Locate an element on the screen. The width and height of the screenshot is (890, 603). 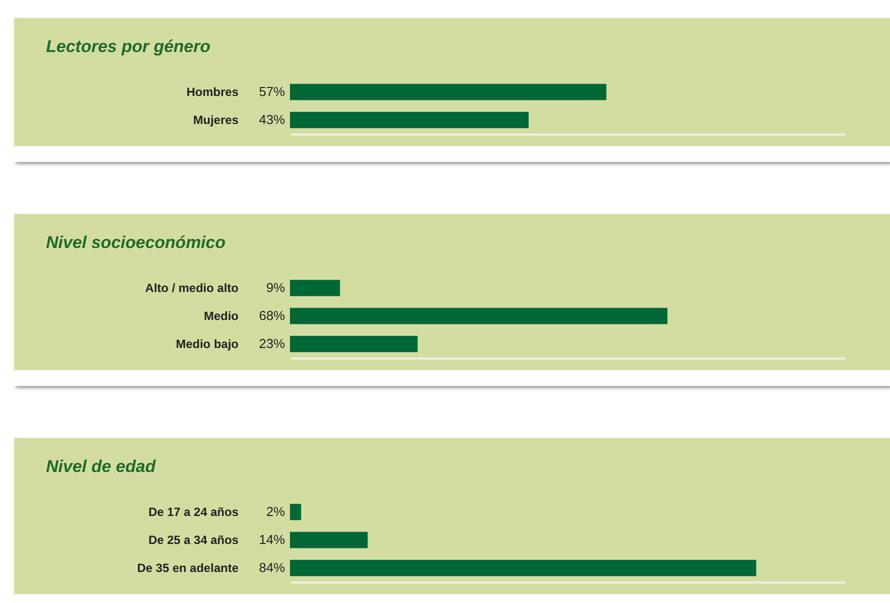
data-label: 68% is located at coordinates (272, 315).